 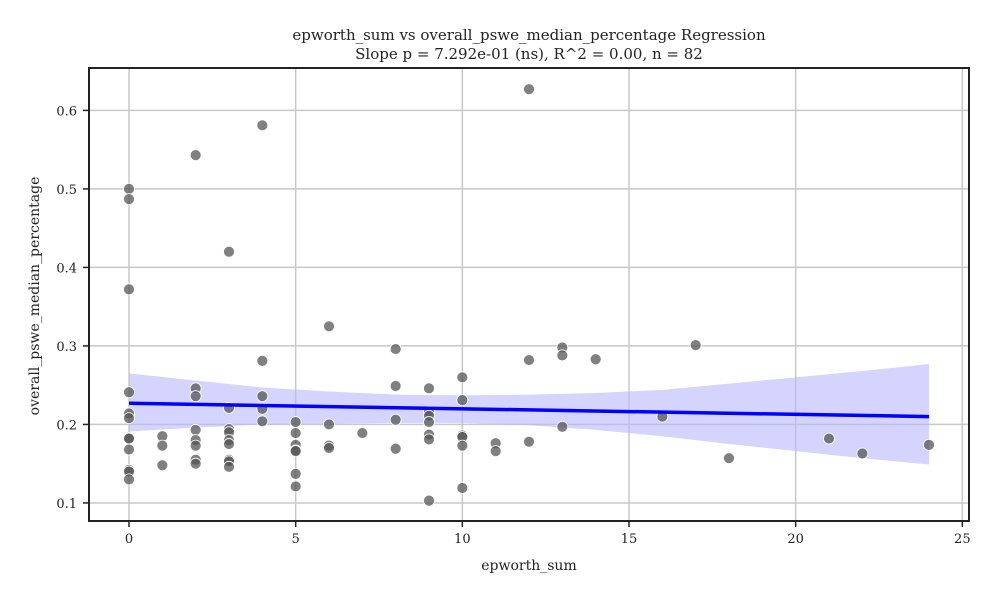 I want to click on regression-line, so click(x=529, y=410).